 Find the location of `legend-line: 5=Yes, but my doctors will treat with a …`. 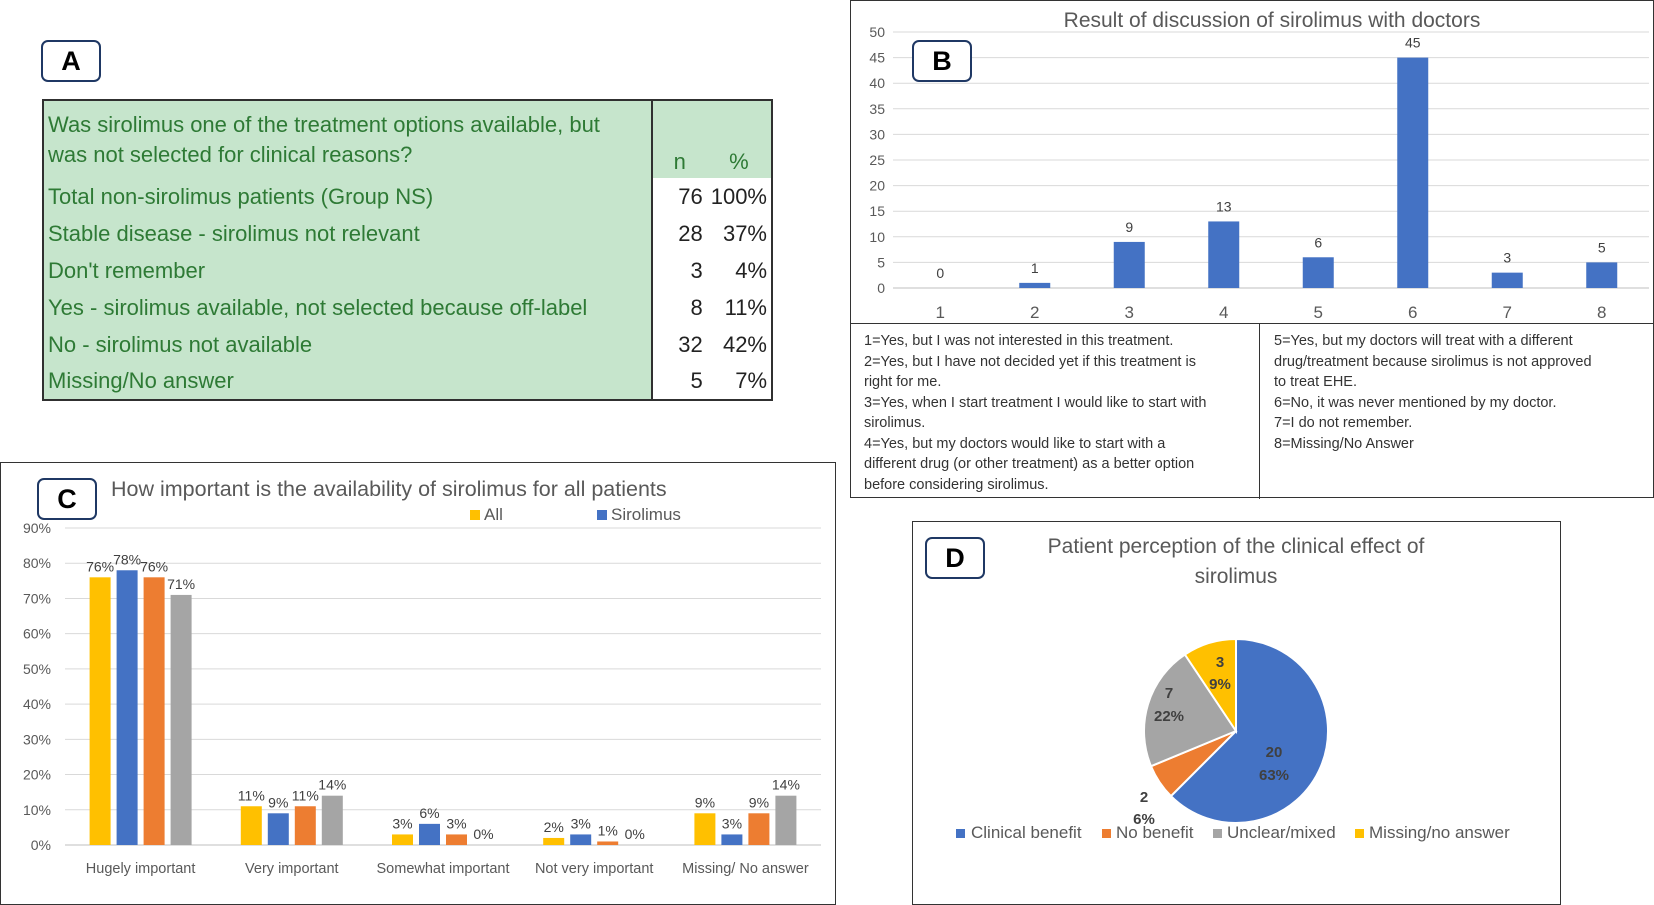

legend-line: 5=Yes, but my doctors will treat with a … is located at coordinates (1423, 341).